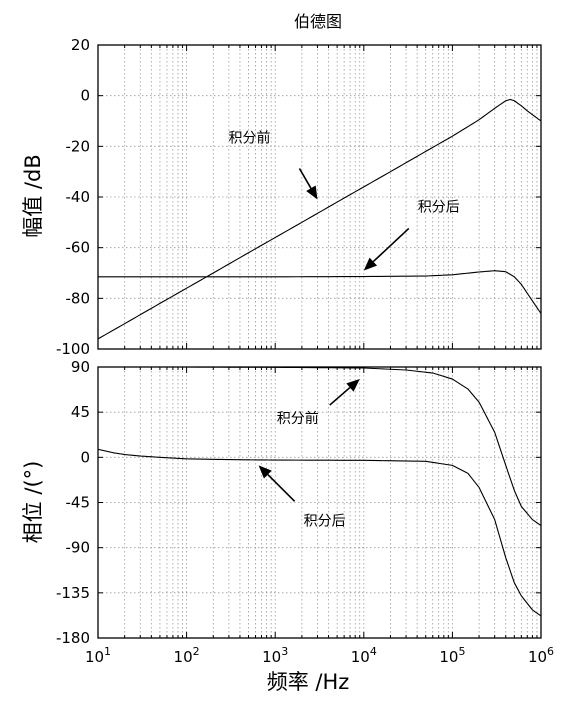 The image size is (567, 701). What do you see at coordinates (320, 292) in the screenshot?
I see `magnitude-series-after` at bounding box center [320, 292].